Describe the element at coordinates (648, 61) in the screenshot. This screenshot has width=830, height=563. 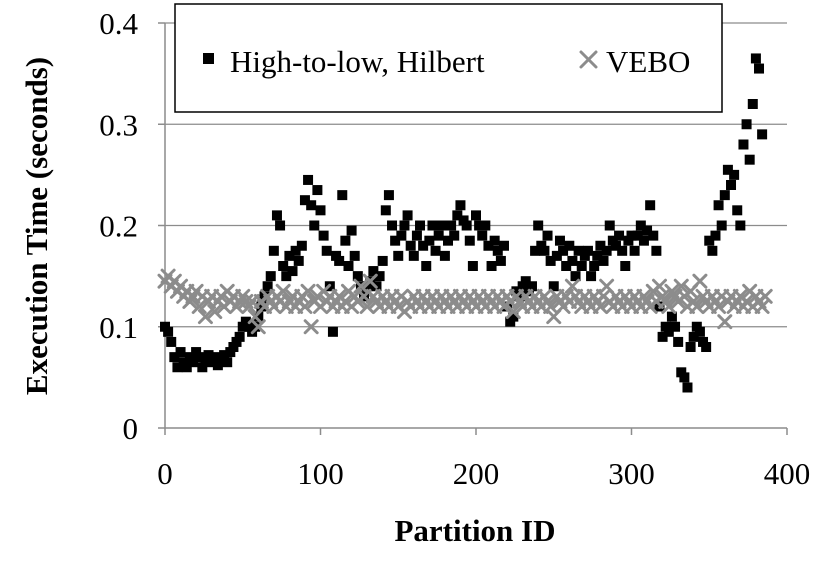
I see `legend-label-vebo: VEBO` at that location.